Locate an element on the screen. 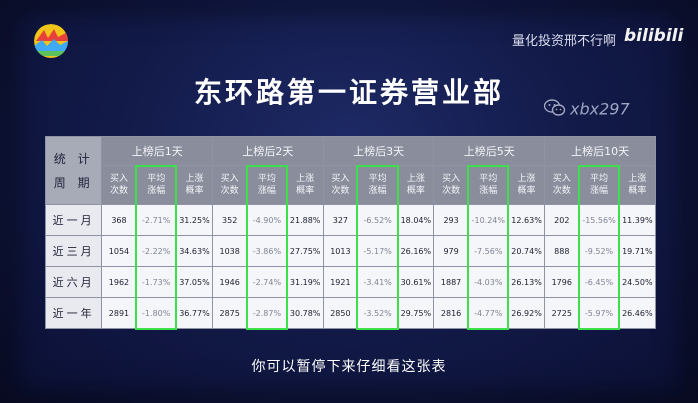  avg-gain-cell: -1.80% is located at coordinates (156, 313).